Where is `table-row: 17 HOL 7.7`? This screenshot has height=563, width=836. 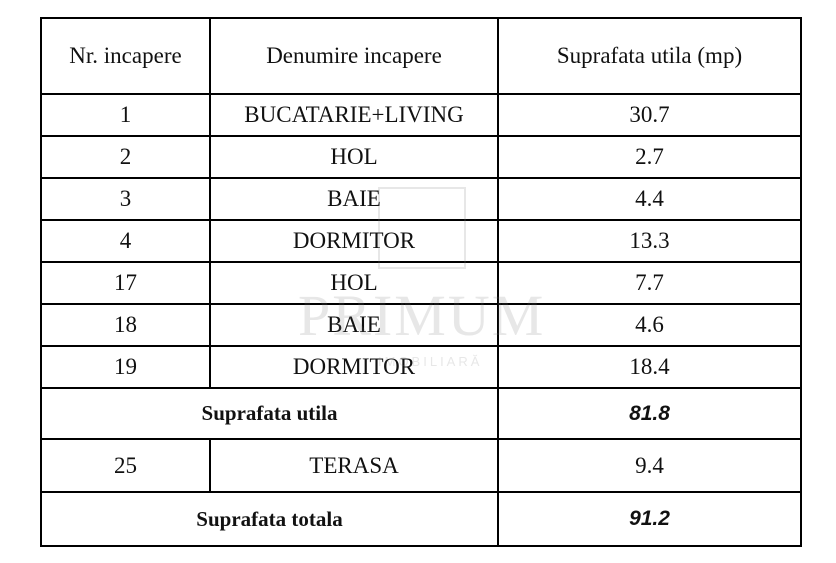 table-row: 17 HOL 7.7 is located at coordinates (421, 283).